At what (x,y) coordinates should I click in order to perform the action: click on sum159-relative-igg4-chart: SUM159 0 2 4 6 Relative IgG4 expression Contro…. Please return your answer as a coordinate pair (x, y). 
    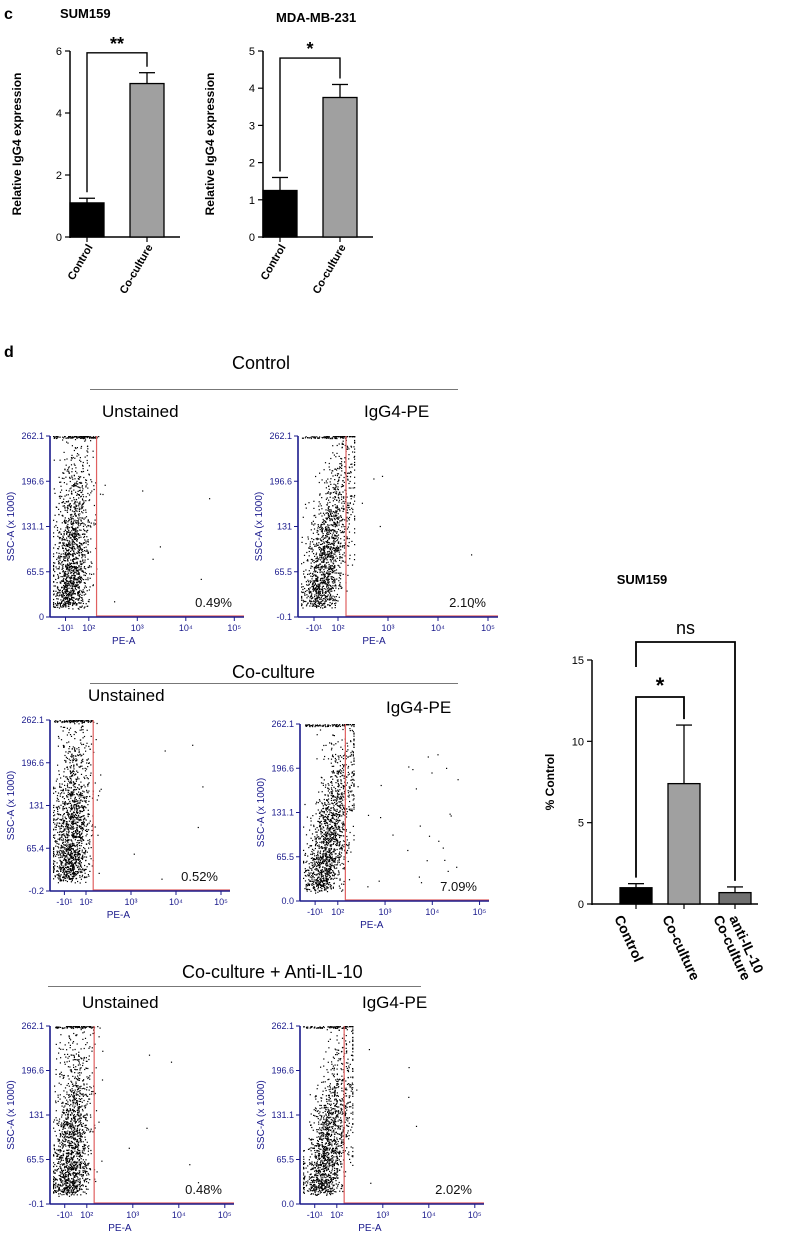
    Looking at the image, I should click on (95, 151).